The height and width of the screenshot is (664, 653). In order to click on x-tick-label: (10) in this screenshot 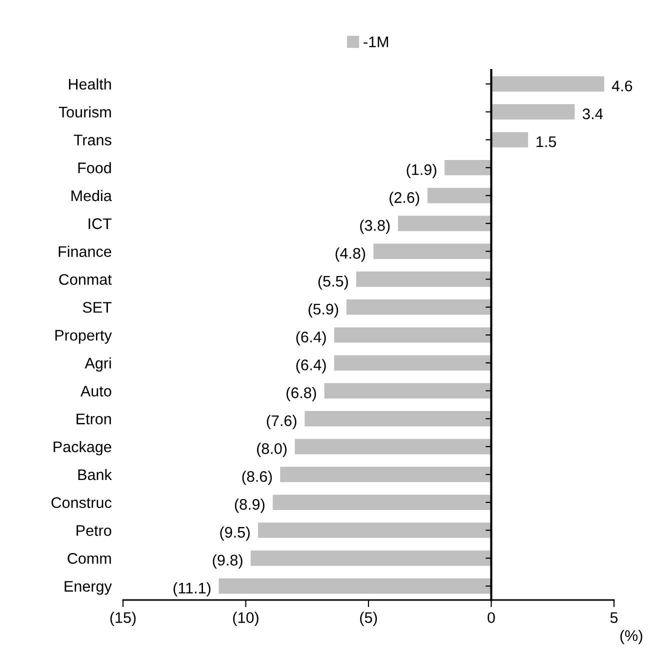, I will do `click(245, 619)`.